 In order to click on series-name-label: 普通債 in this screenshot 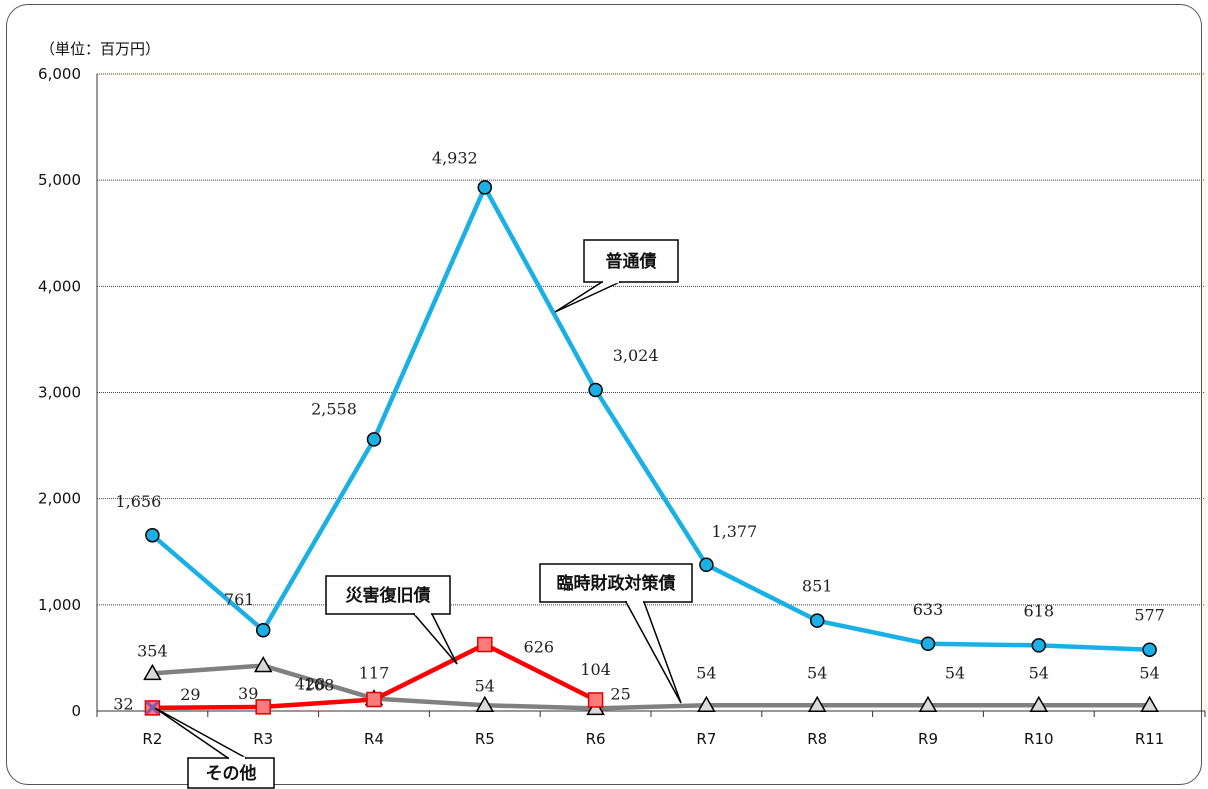, I will do `click(631, 261)`.